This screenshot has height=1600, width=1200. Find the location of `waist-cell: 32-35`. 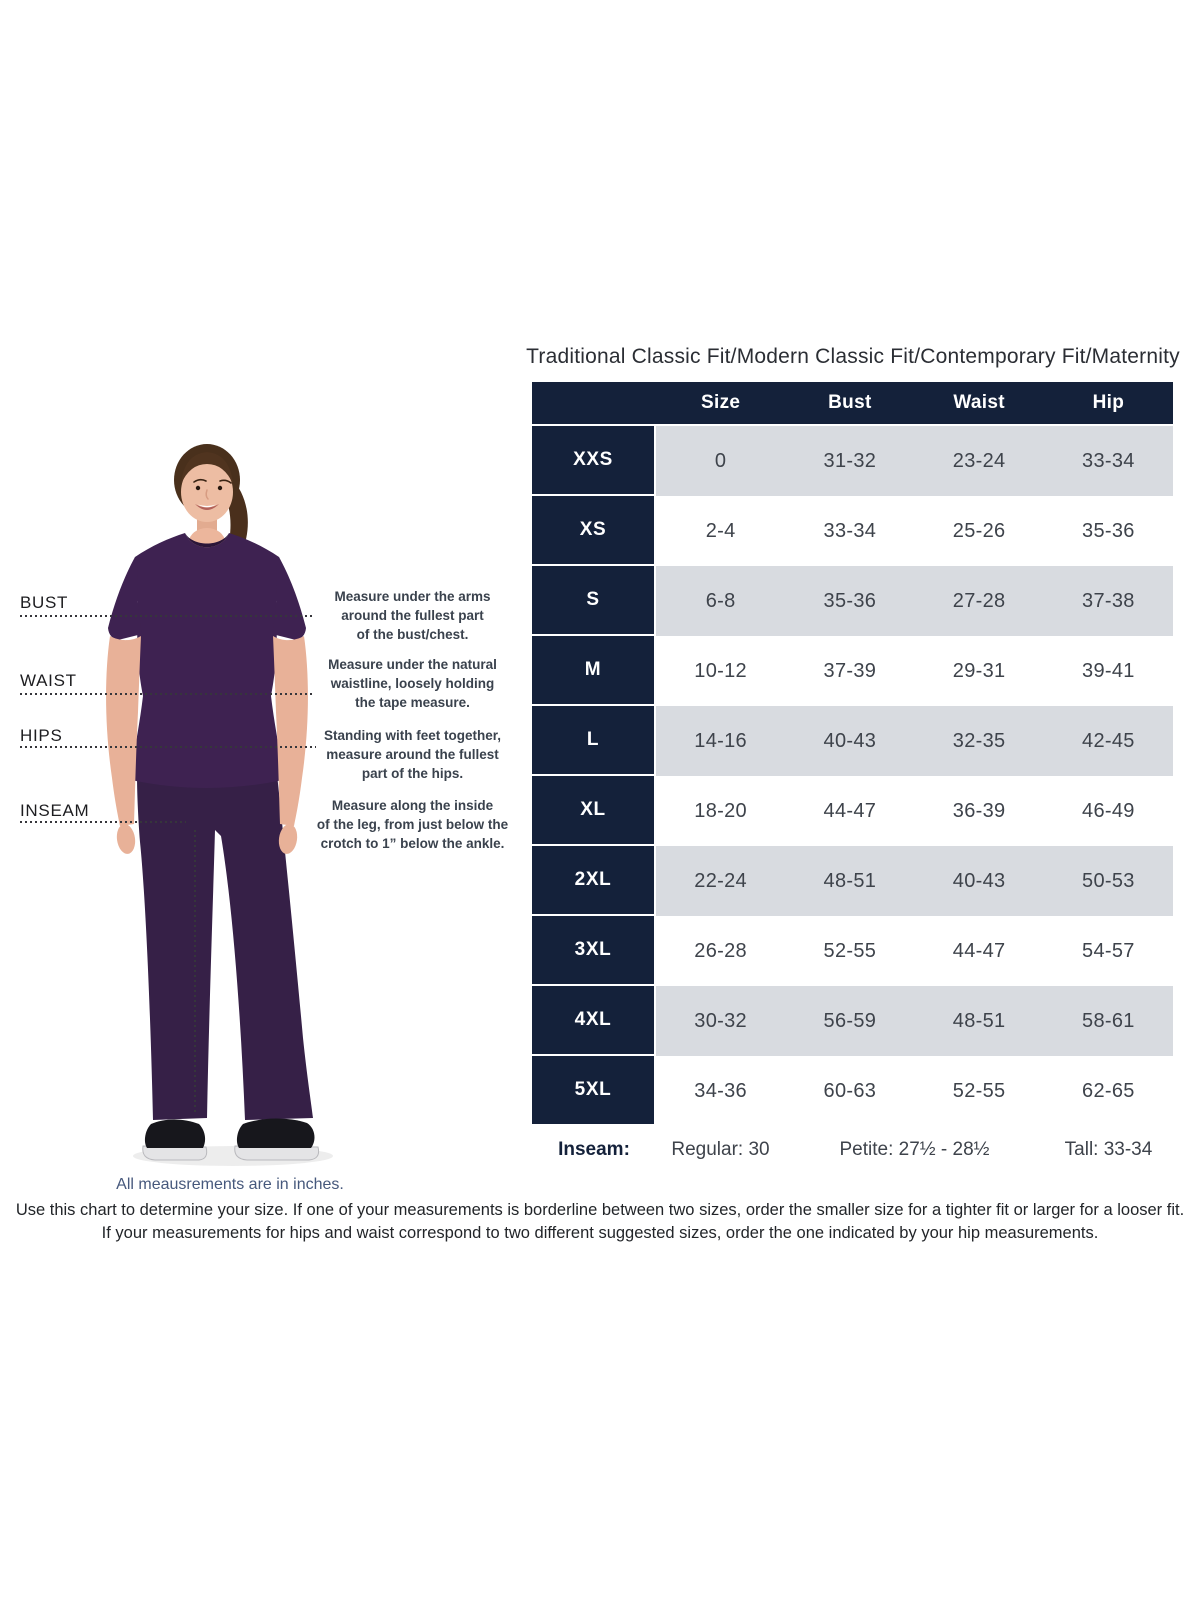

waist-cell: 32-35 is located at coordinates (979, 741).